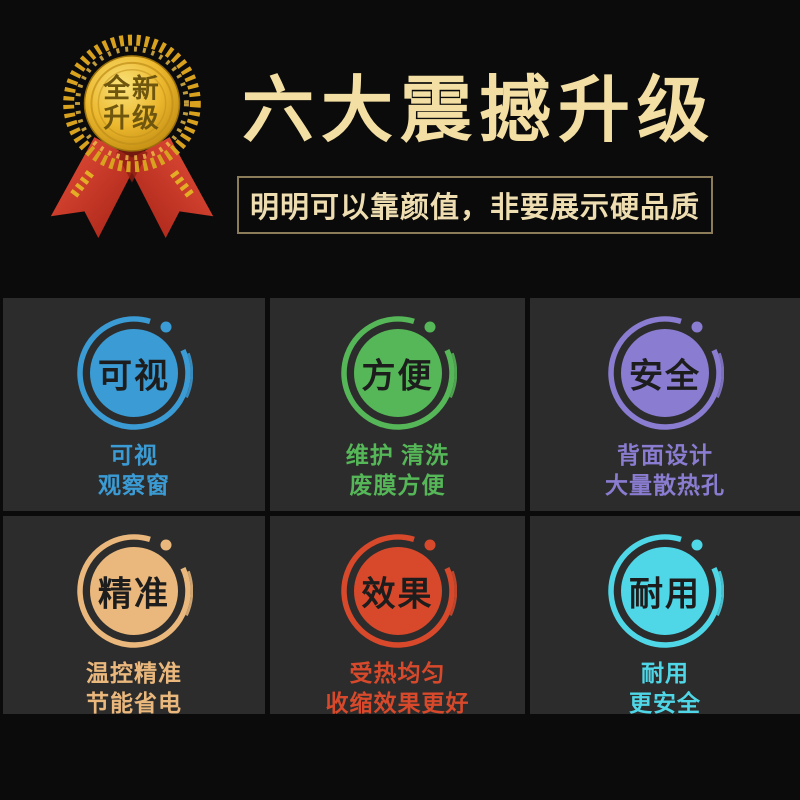 This screenshot has height=800, width=800. I want to click on caption-line2: 更安全, so click(665, 703).